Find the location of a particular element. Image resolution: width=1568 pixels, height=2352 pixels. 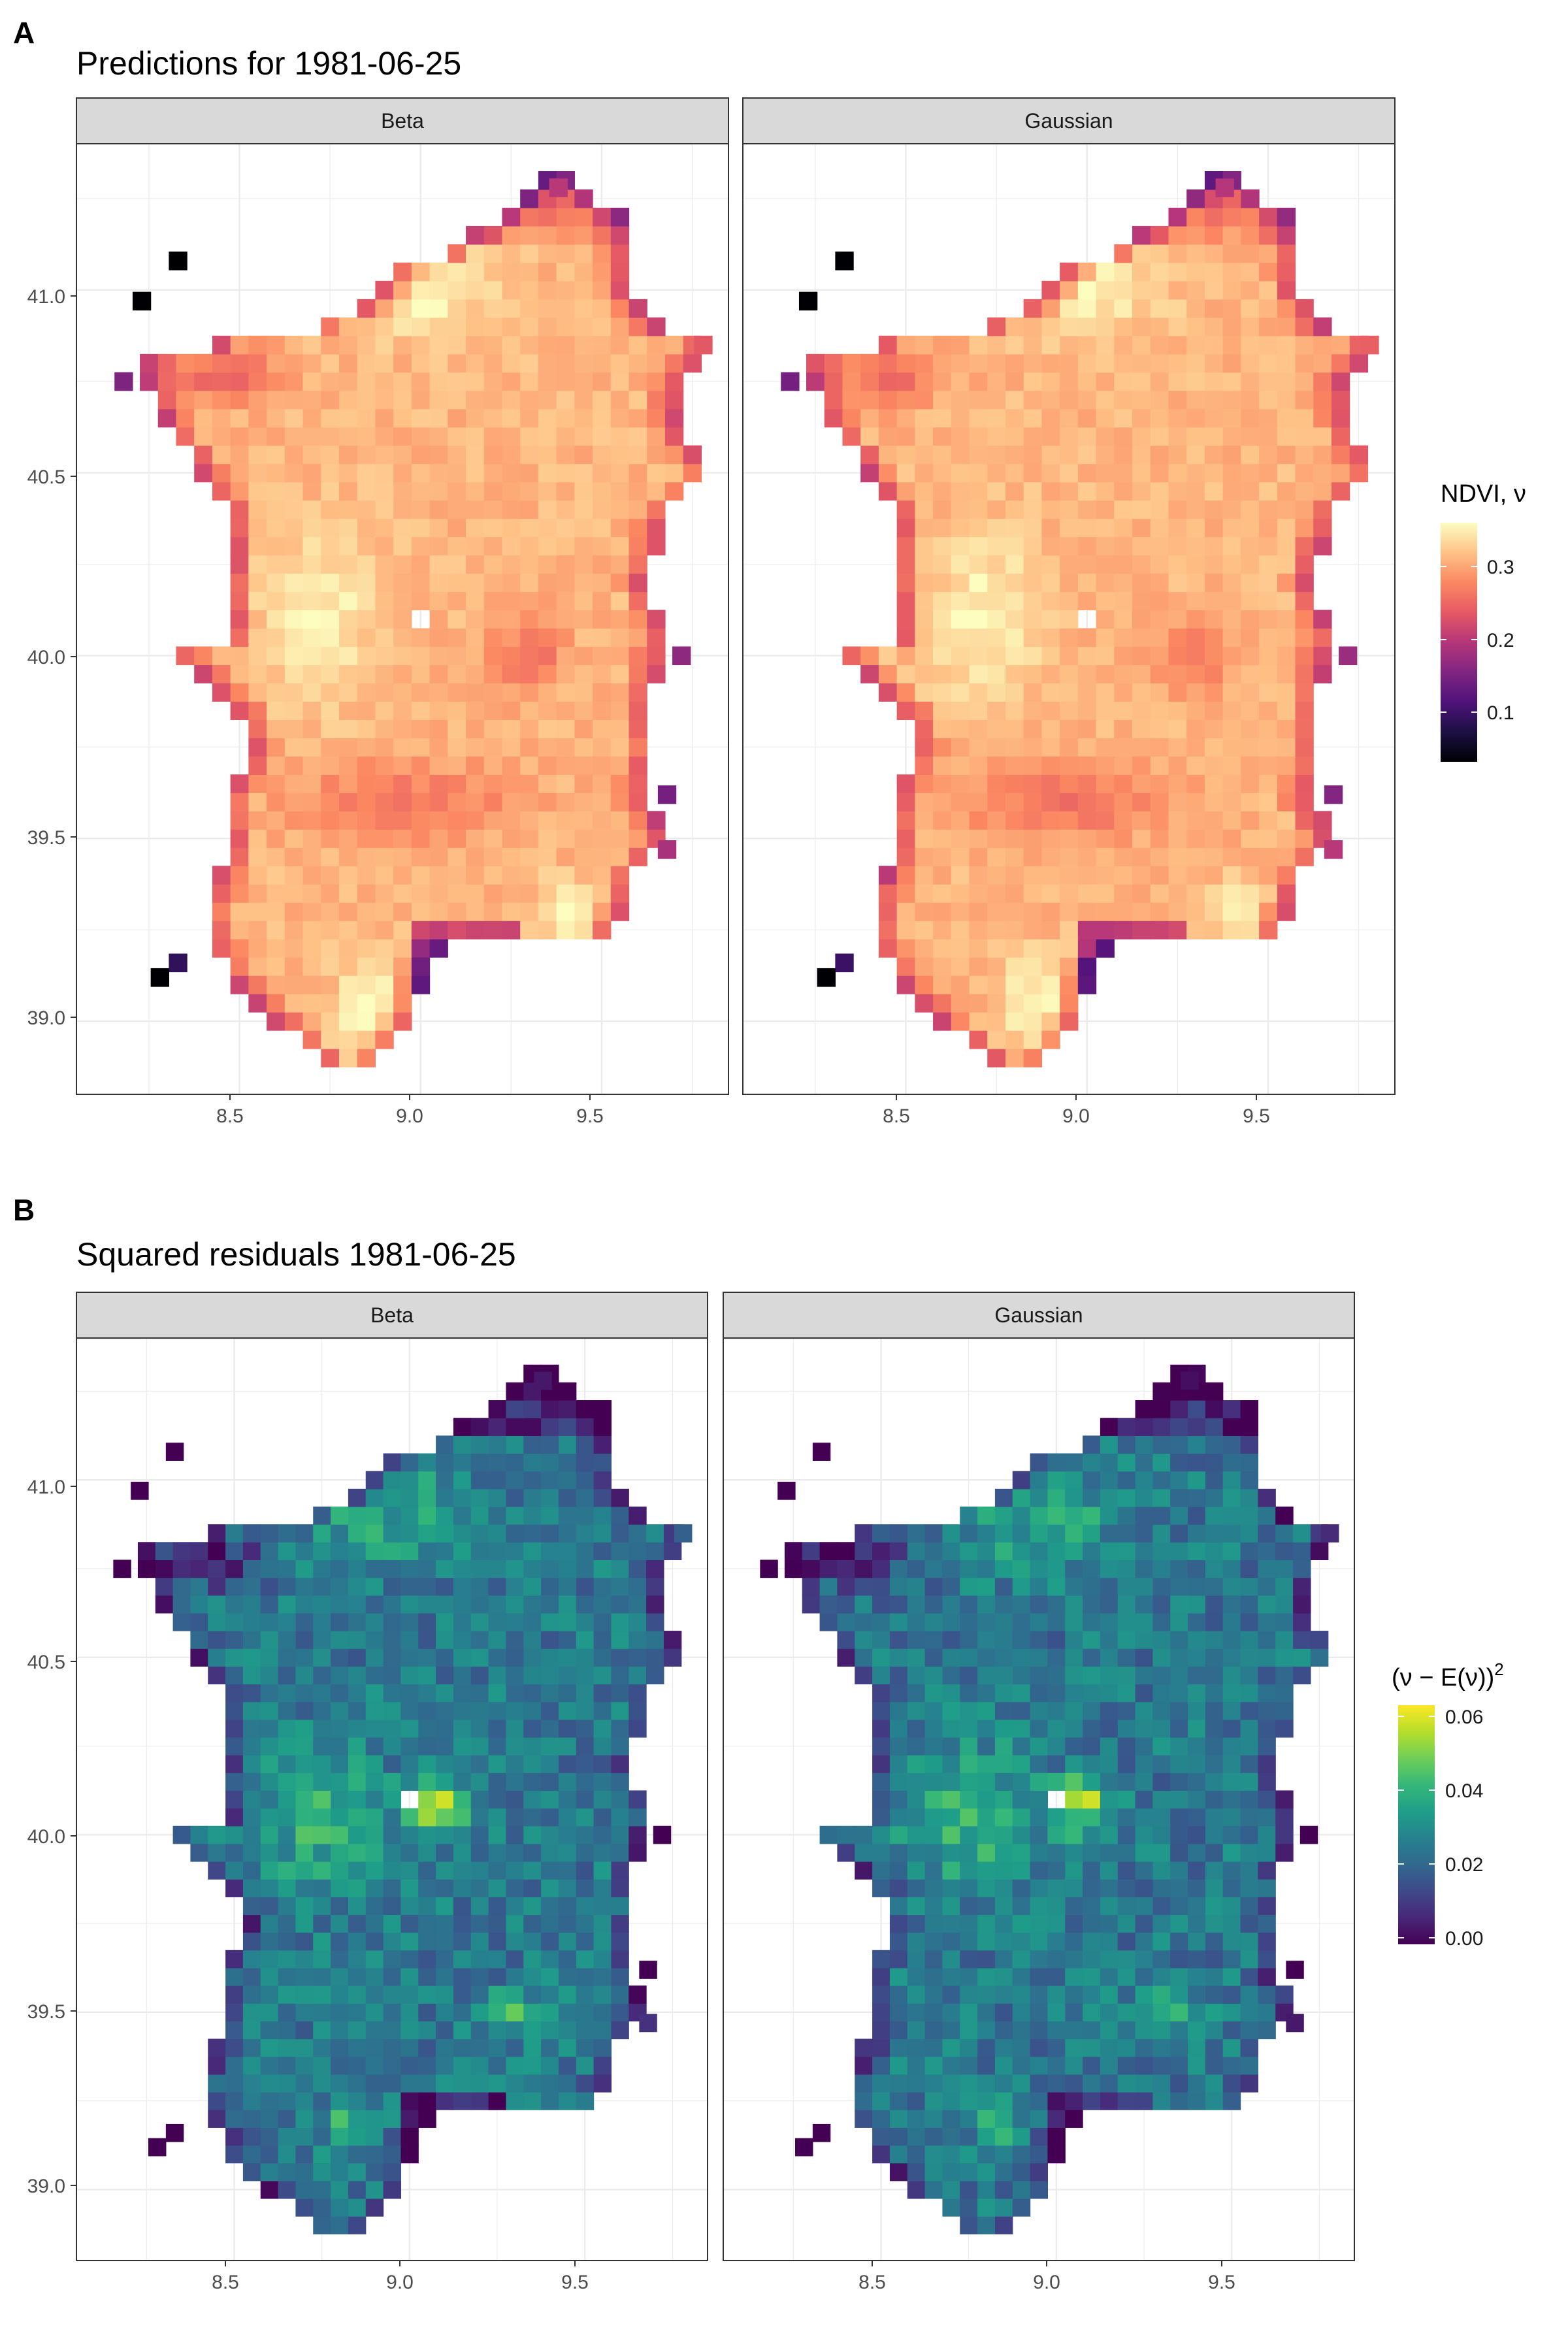

panel-letter-a: A is located at coordinates (24, 33).